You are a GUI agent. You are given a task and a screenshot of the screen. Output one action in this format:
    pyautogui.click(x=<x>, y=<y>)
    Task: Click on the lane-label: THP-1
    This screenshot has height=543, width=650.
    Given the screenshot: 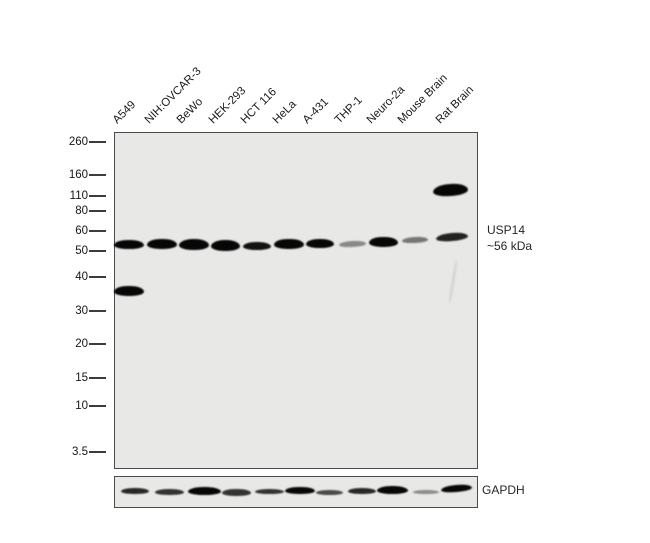 What is the action you would take?
    pyautogui.click(x=348, y=110)
    